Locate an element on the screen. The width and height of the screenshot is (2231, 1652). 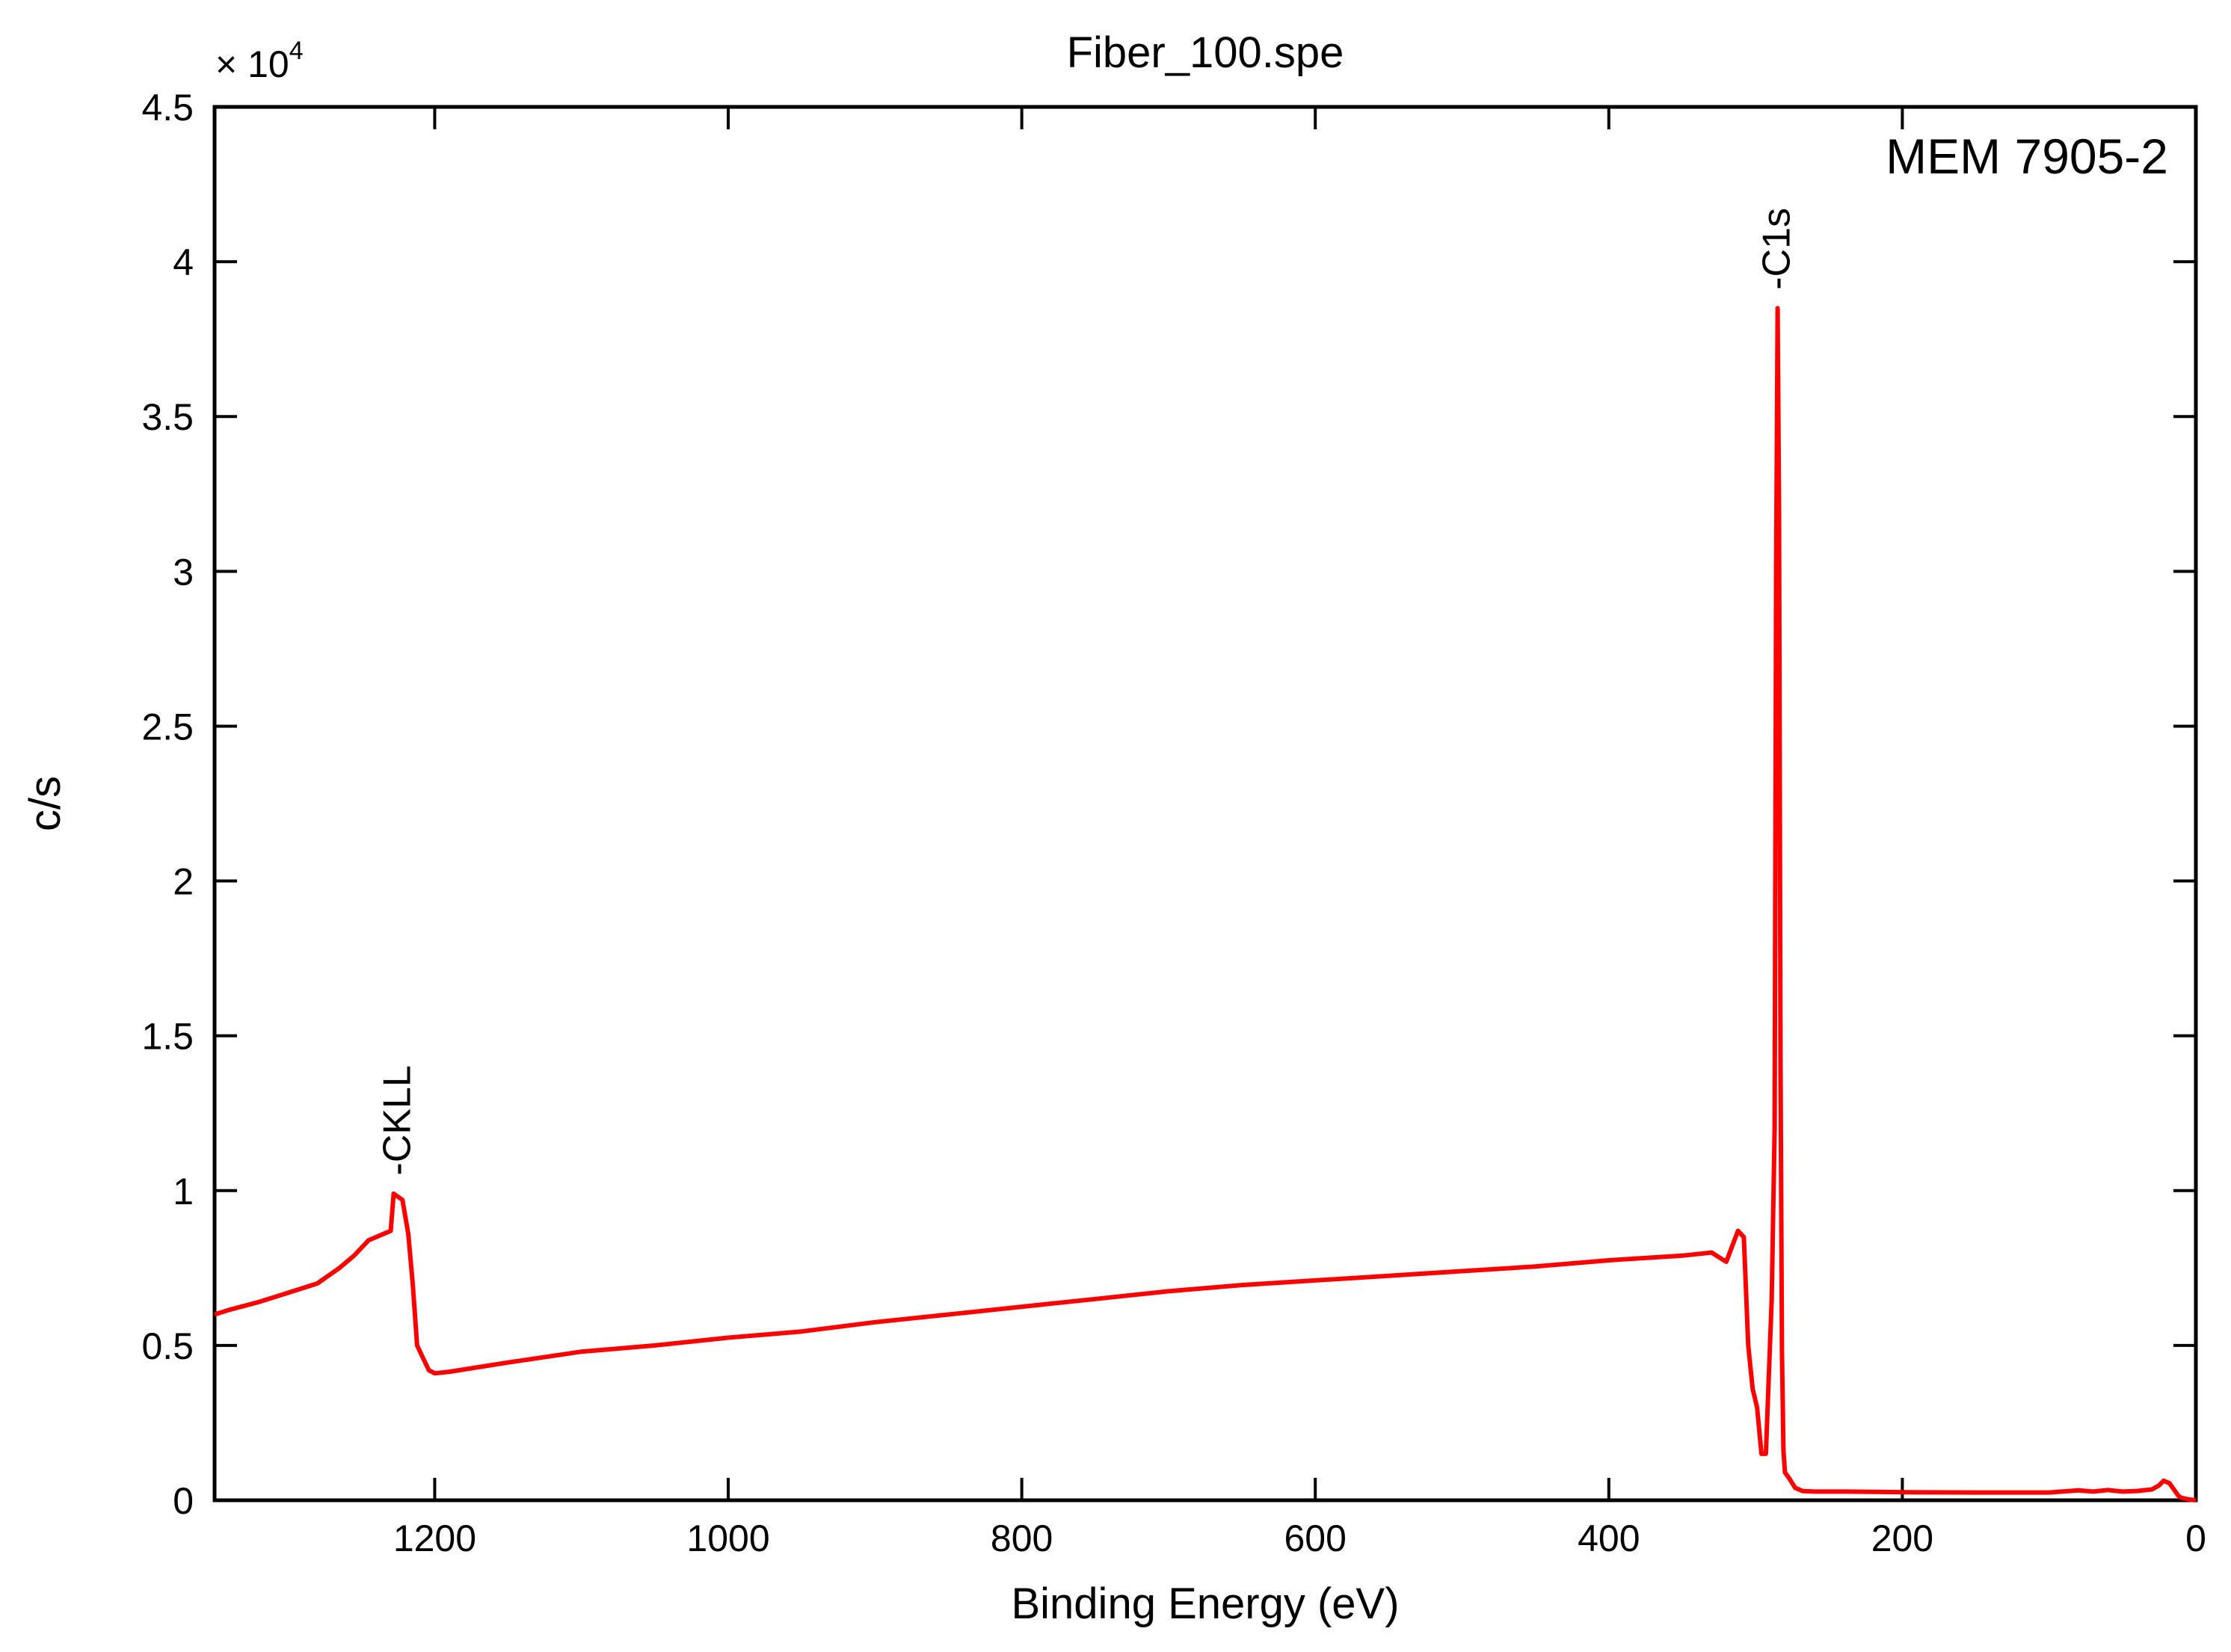
x-tick-label: 1200 is located at coordinates (435, 1538).